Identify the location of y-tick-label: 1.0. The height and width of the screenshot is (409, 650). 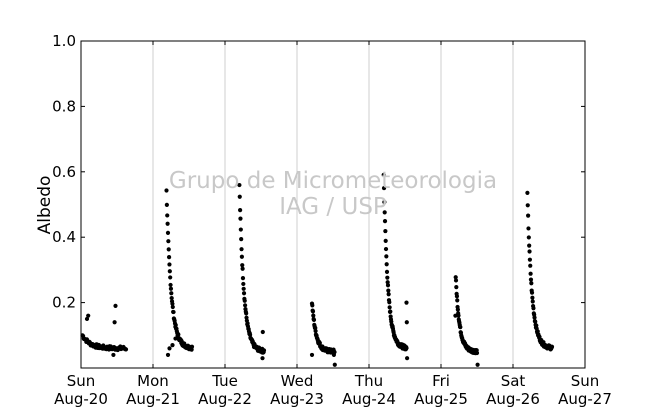
(64, 41).